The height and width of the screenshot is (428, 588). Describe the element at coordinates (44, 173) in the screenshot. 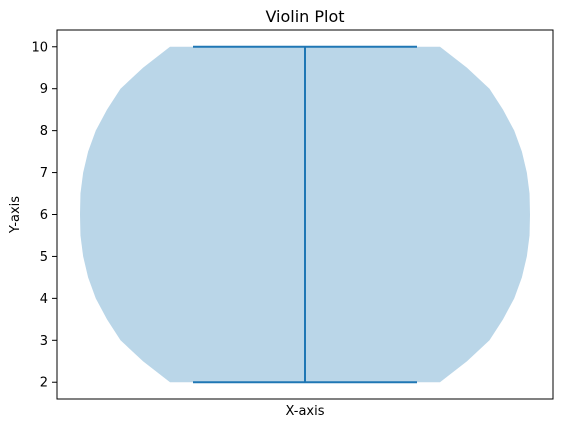

I see `y-tick-label-7: 7` at that location.